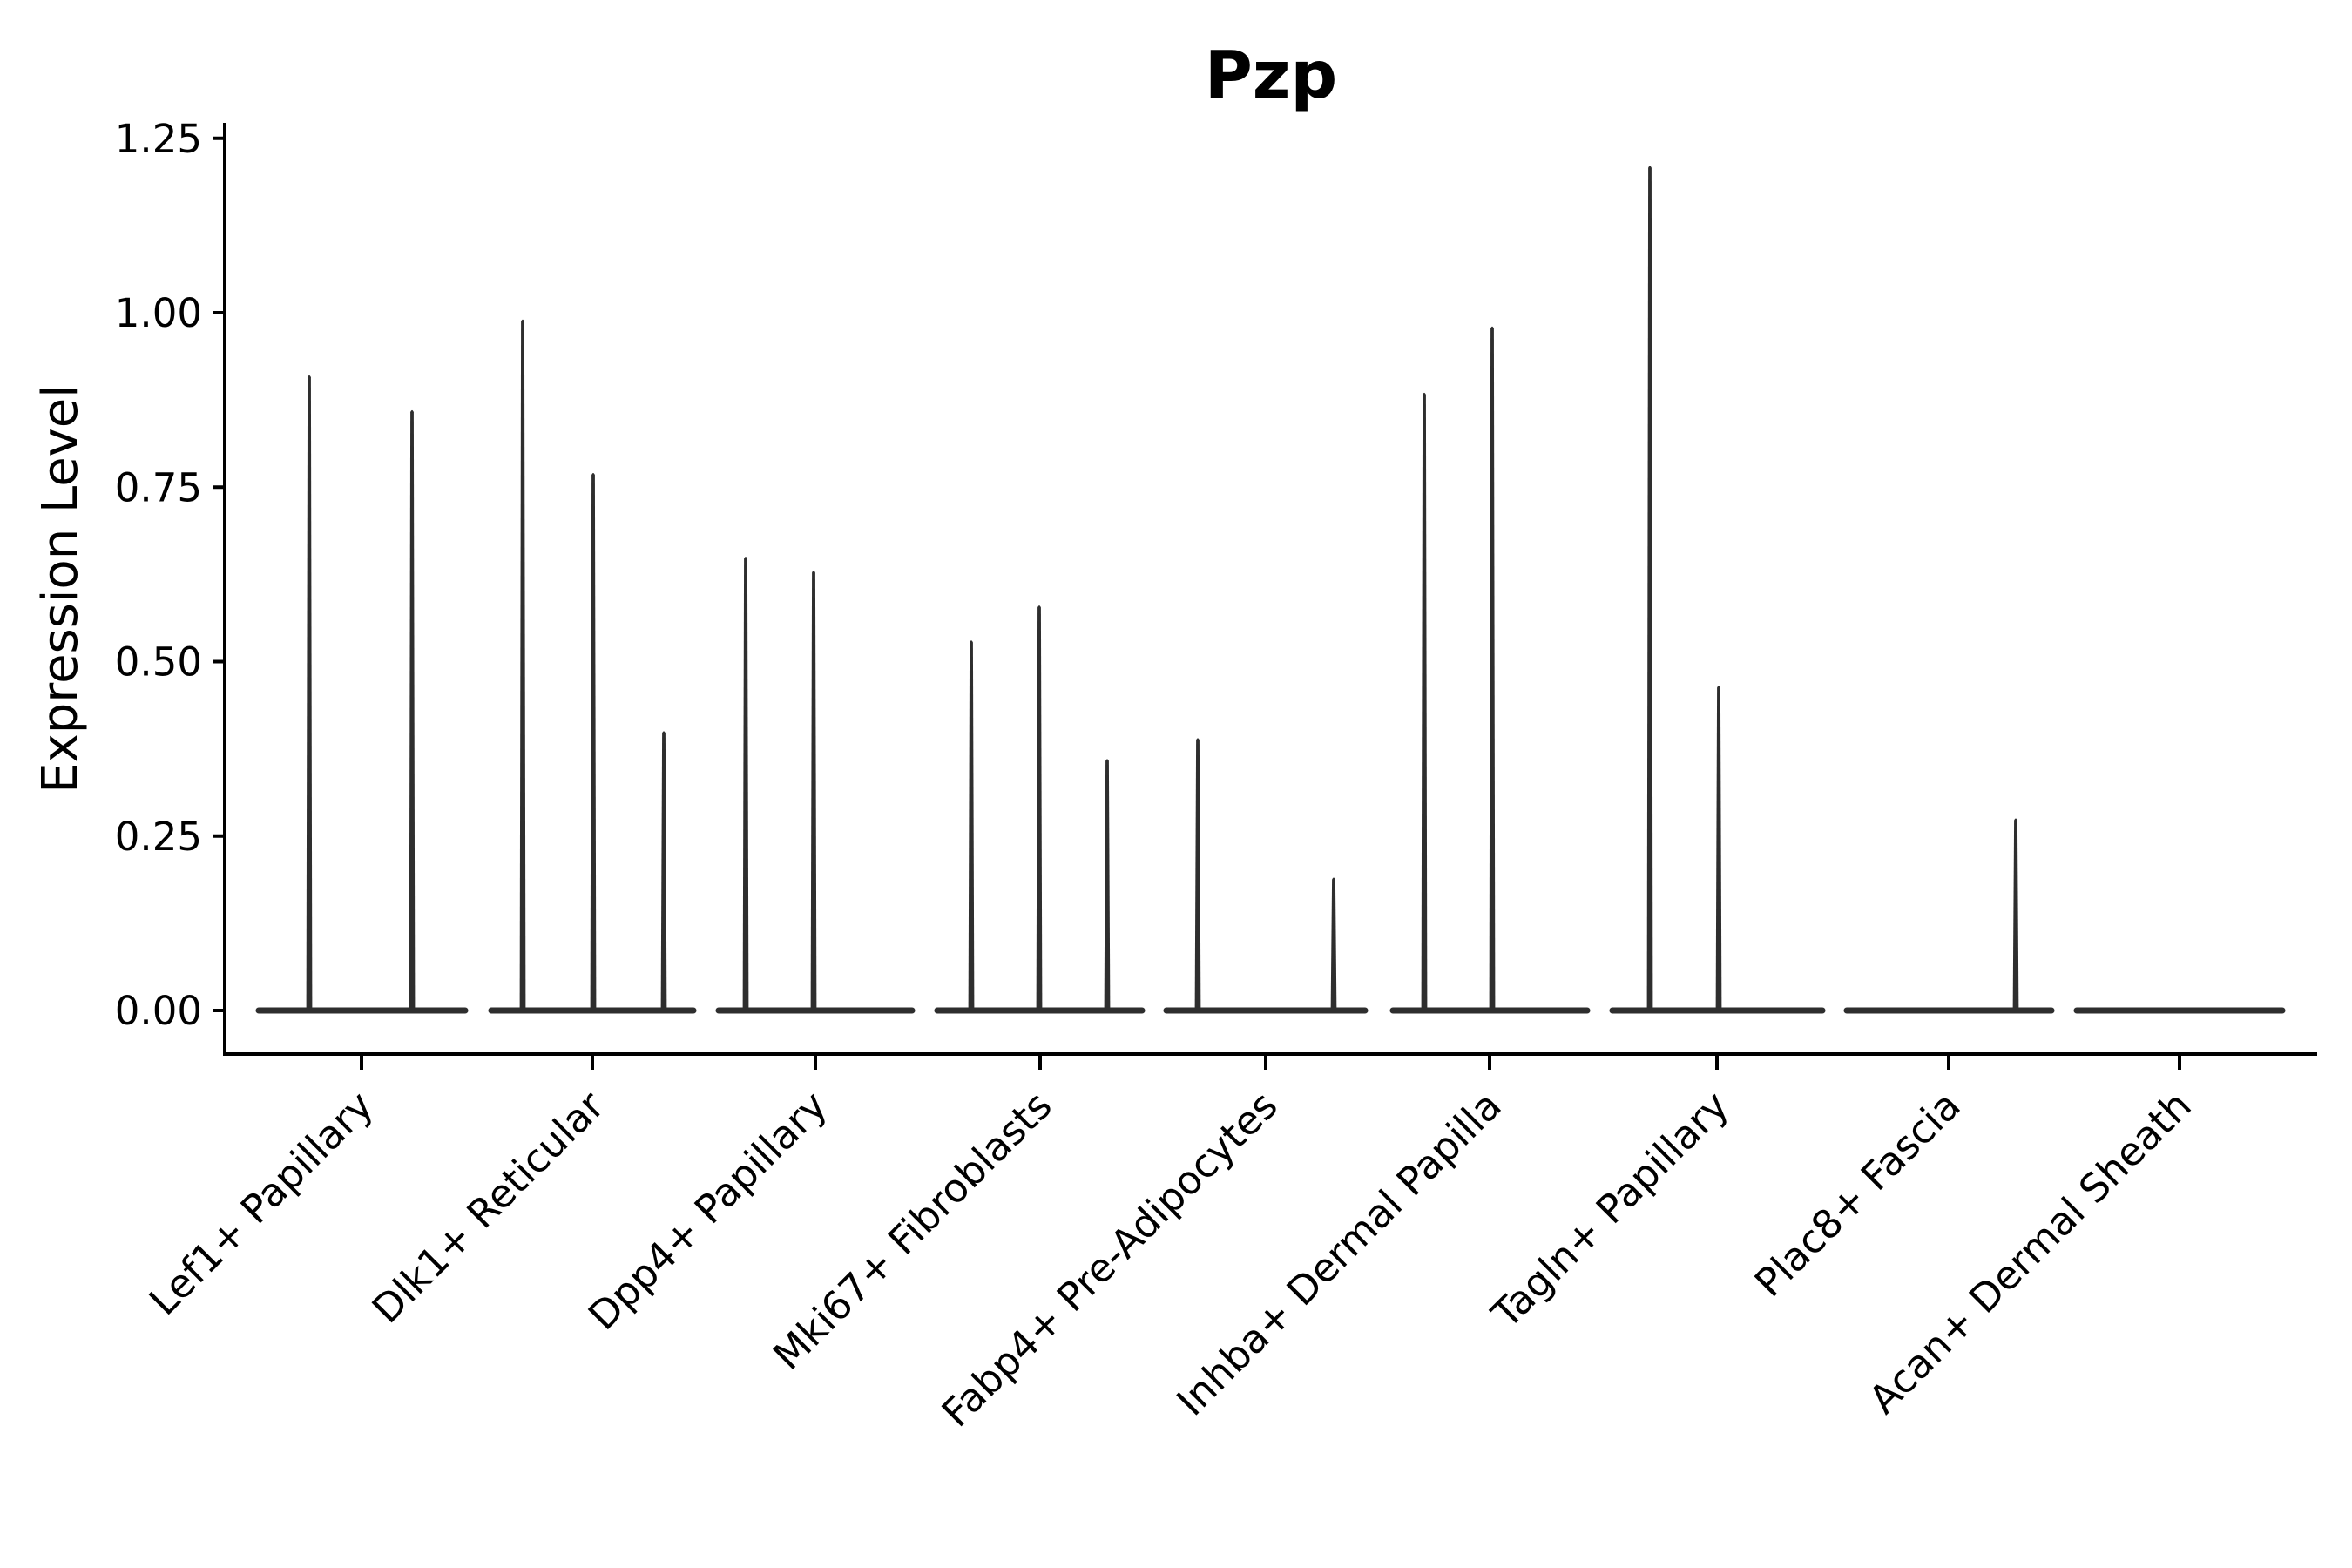 This screenshot has height=1568, width=2352. Describe the element at coordinates (61, 589) in the screenshot. I see `y-axis-title: Expression Level` at that location.